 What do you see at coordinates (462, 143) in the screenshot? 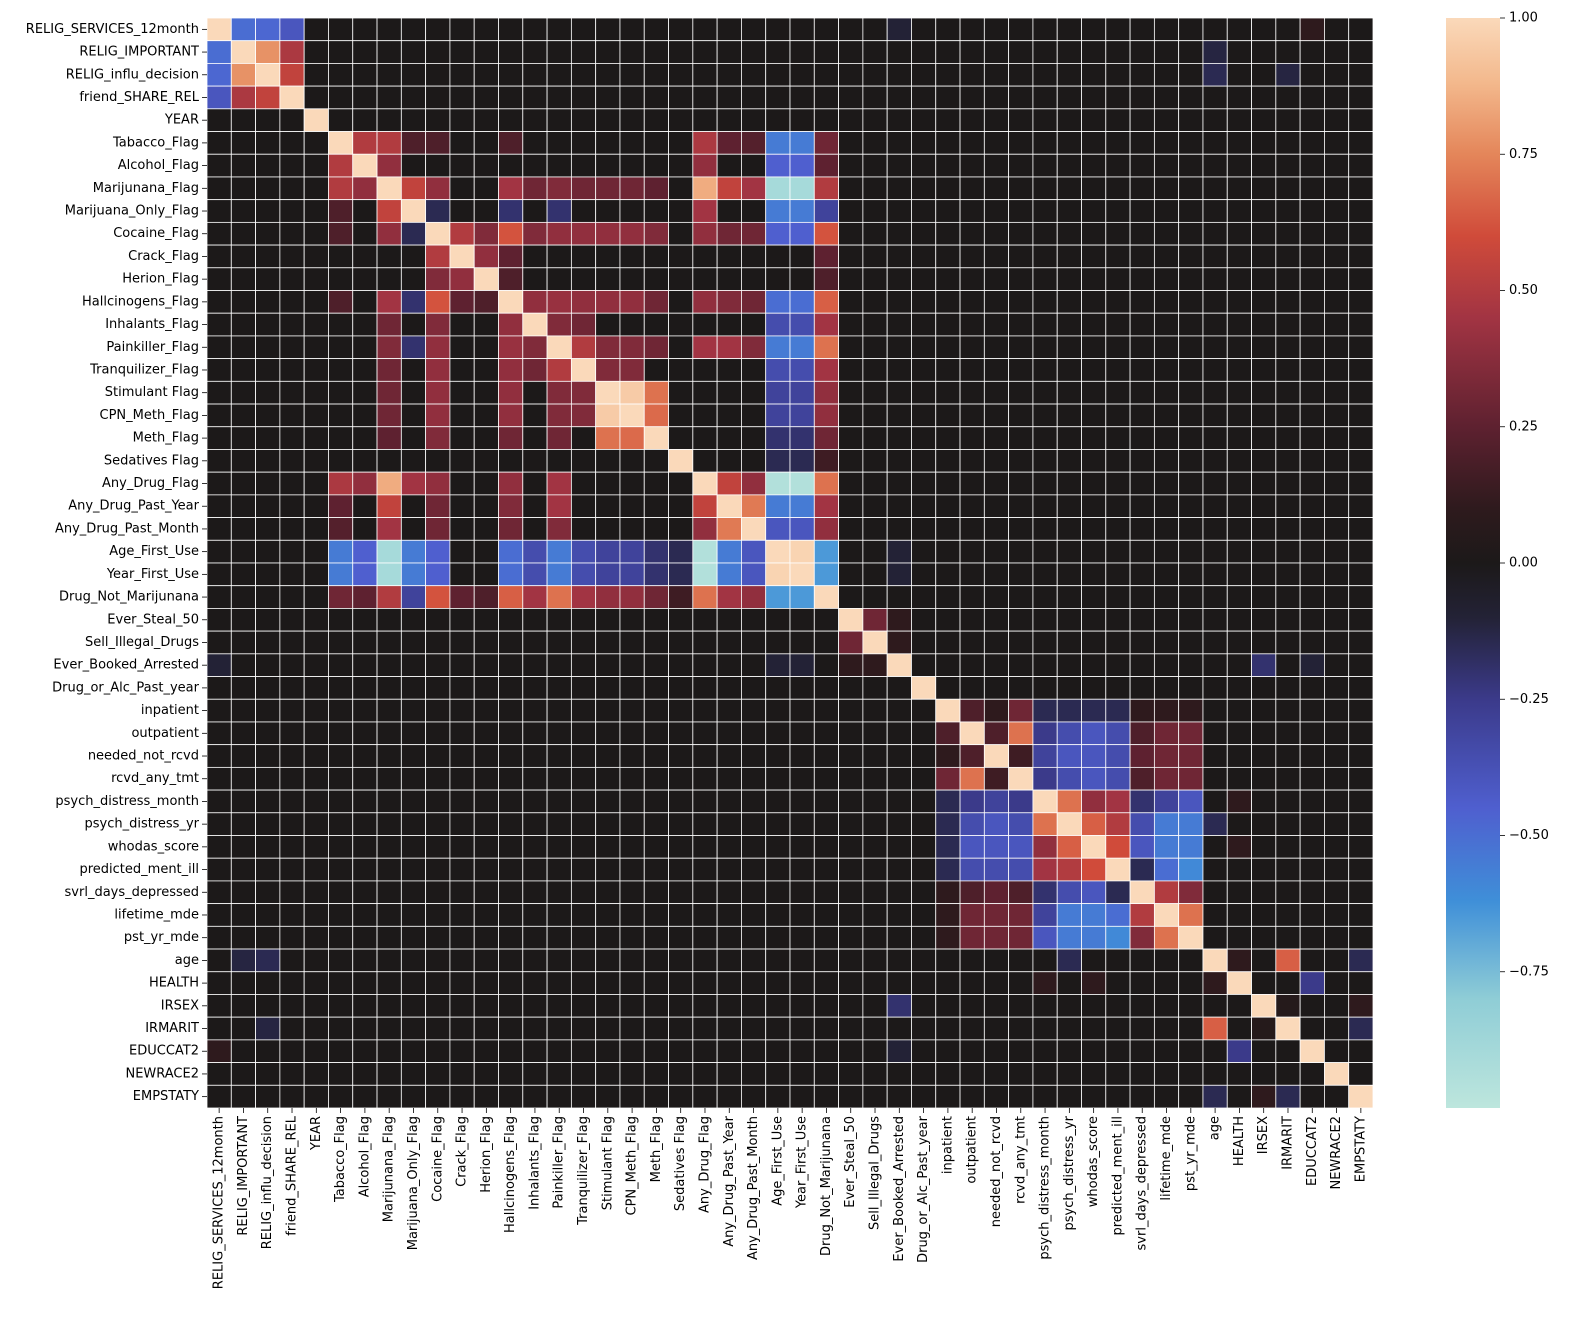
I see `heatmap-cell-tabacco-flag-crack-flag` at bounding box center [462, 143].